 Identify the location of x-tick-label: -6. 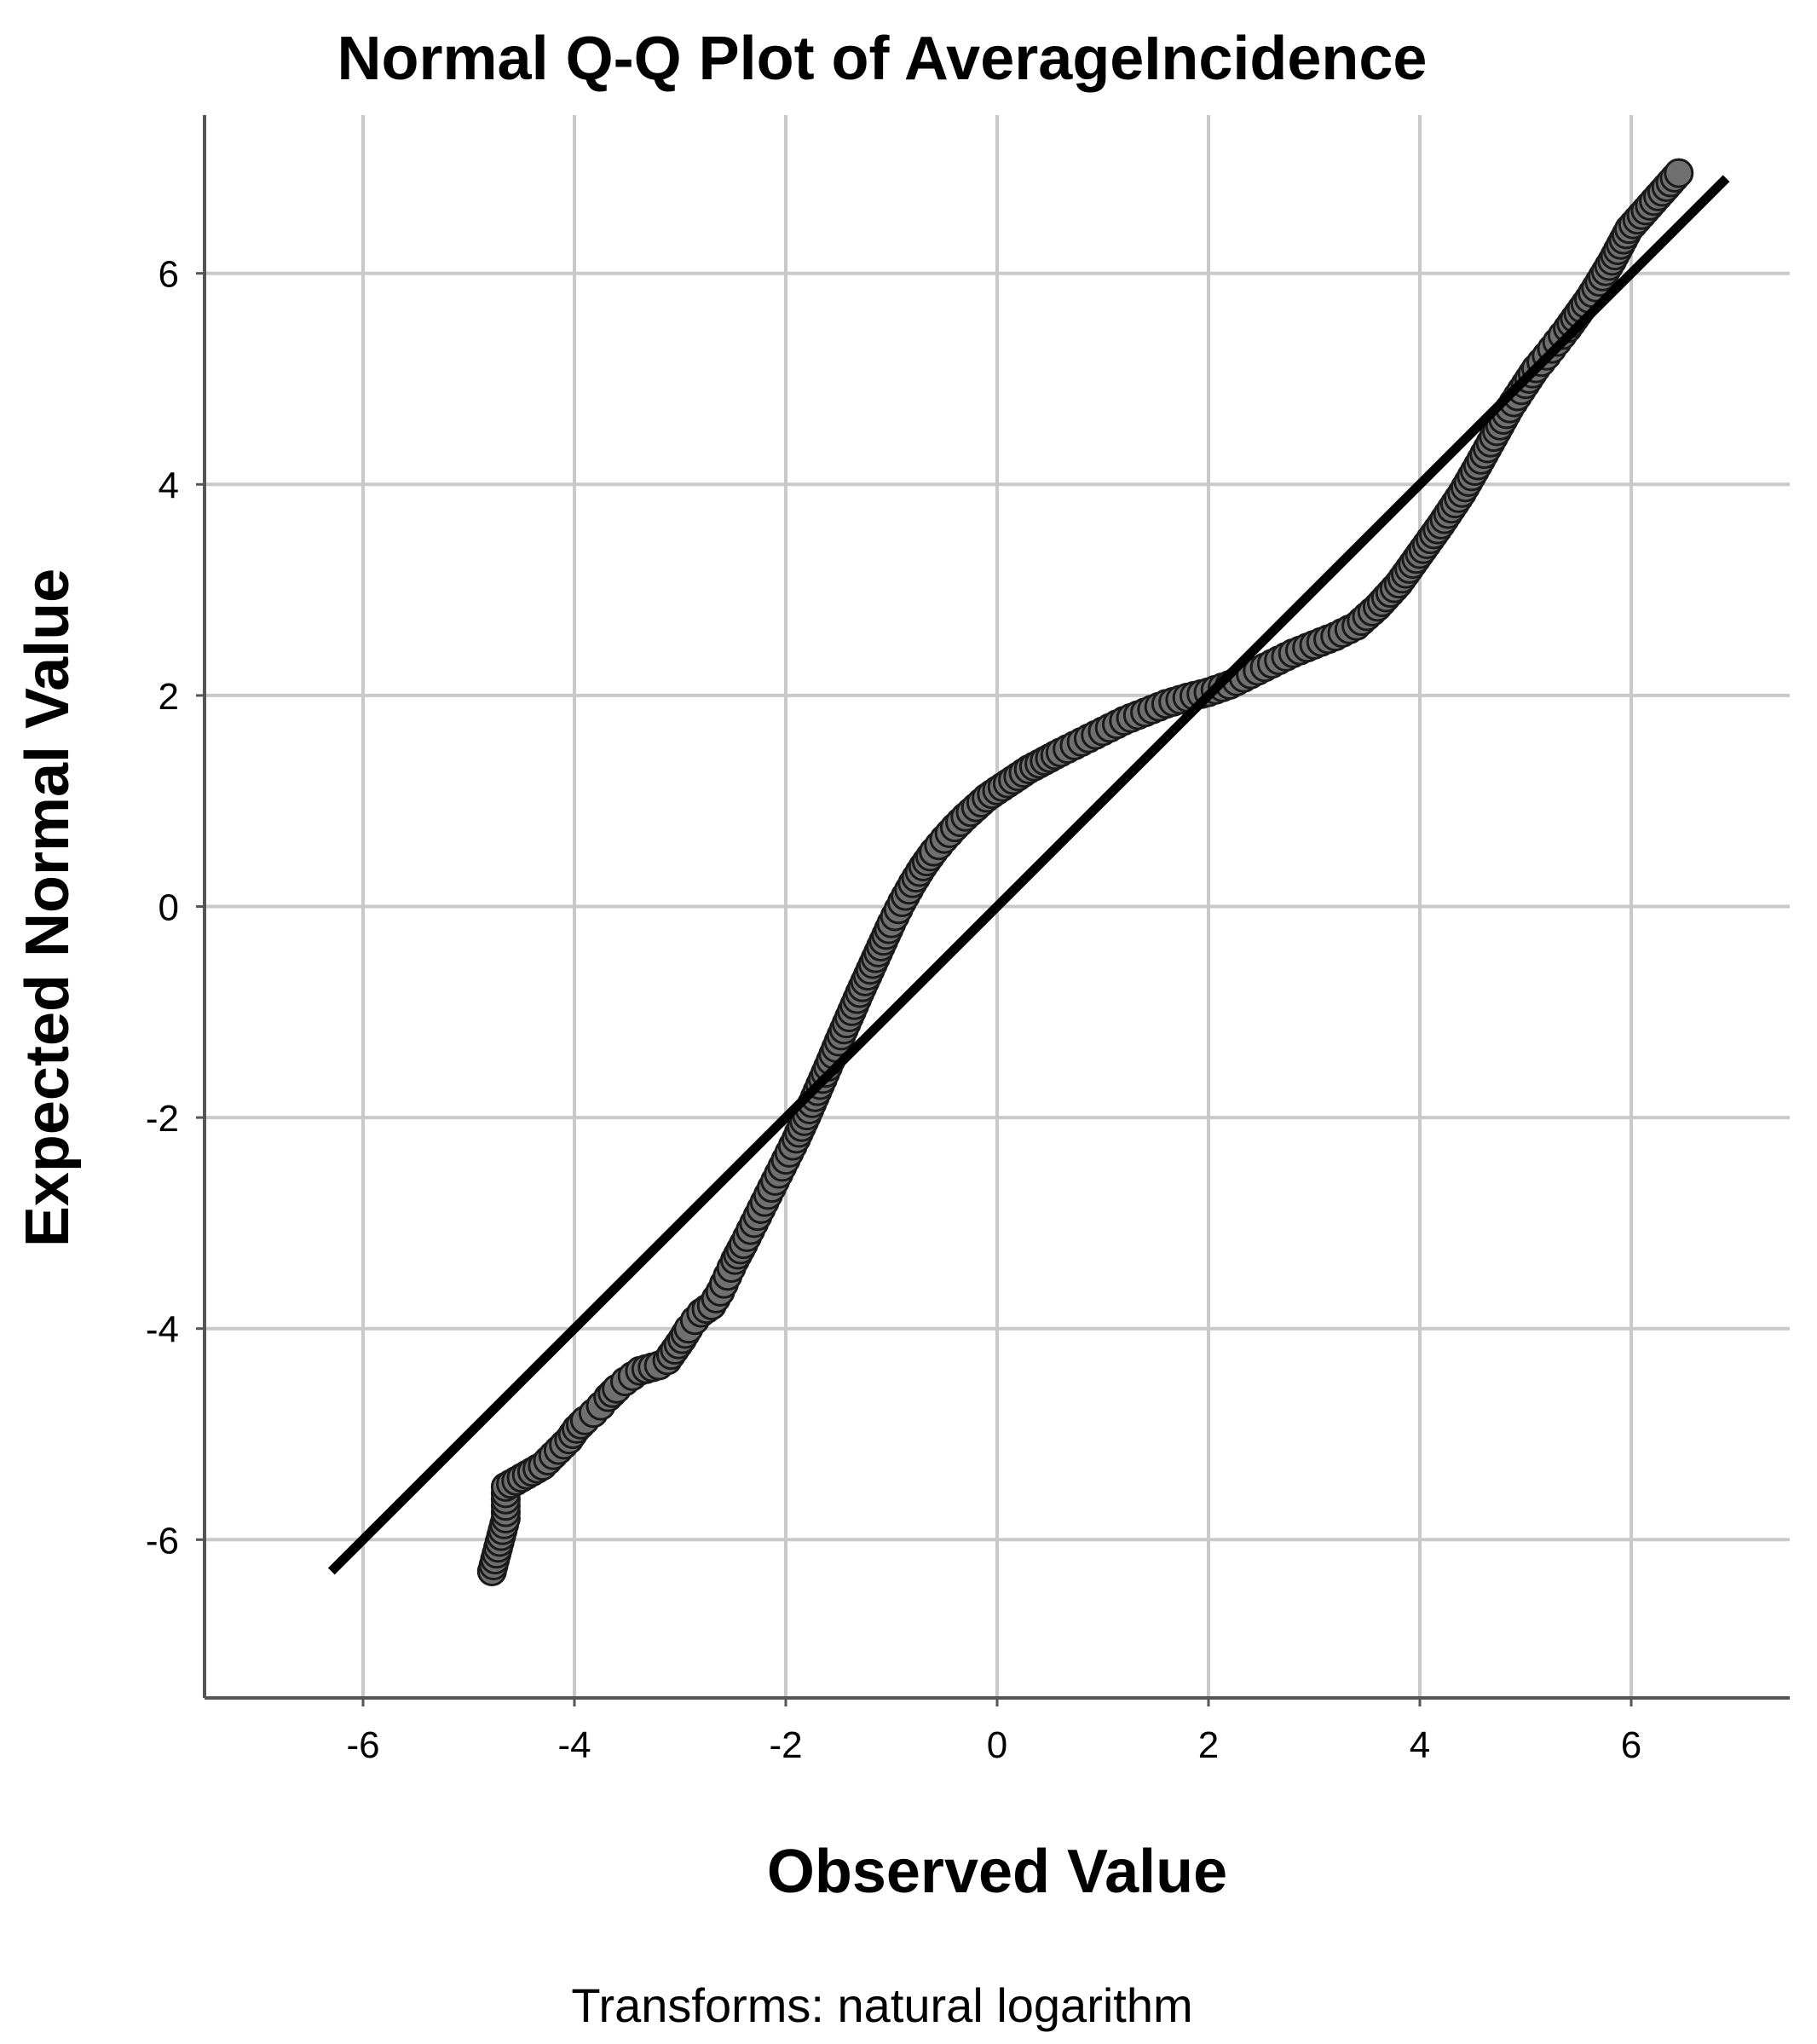
(362, 1745).